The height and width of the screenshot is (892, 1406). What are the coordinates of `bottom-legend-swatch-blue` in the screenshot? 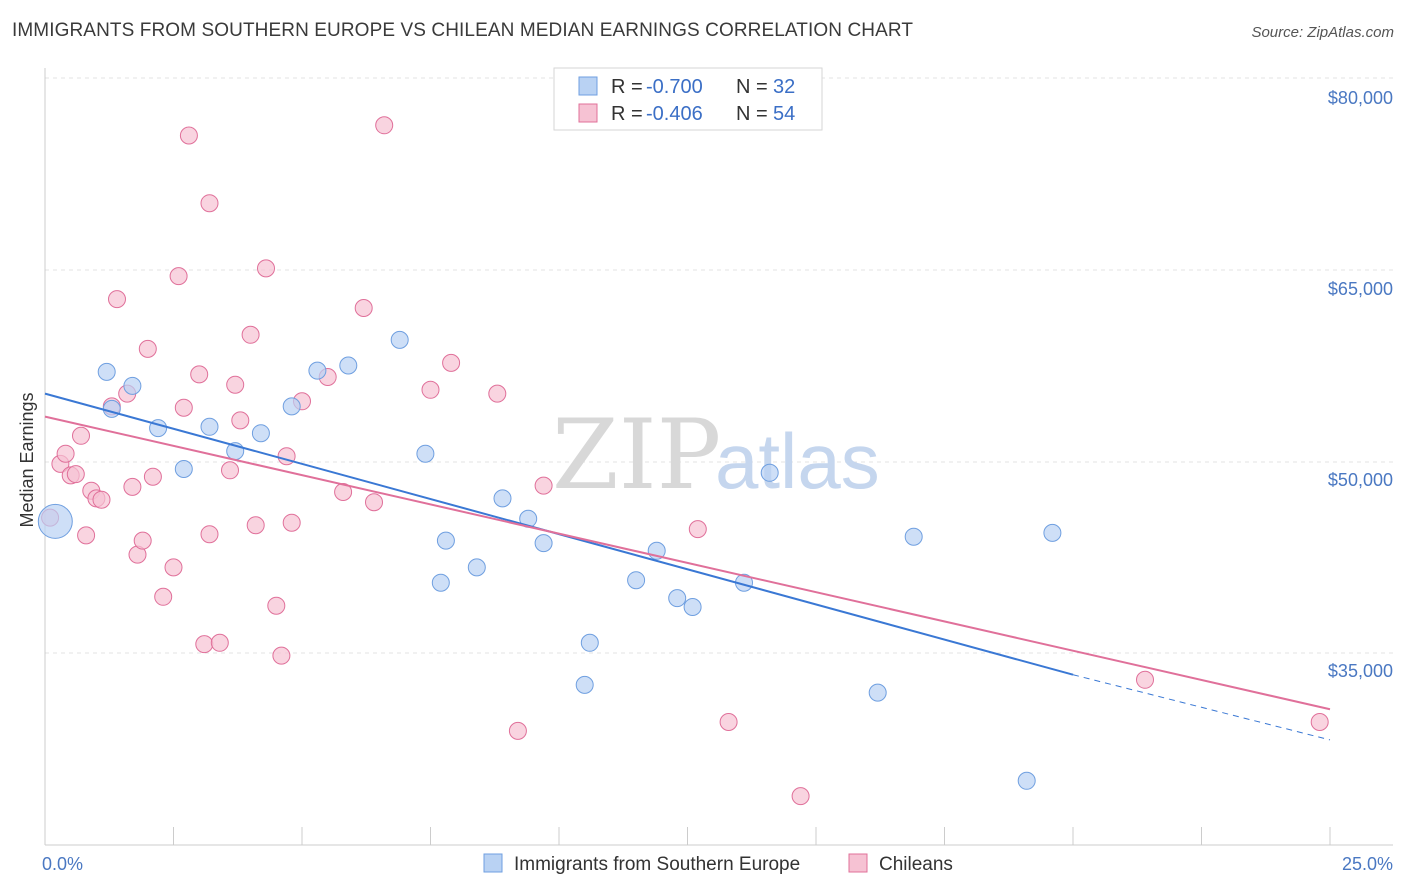 It's located at (493, 863).